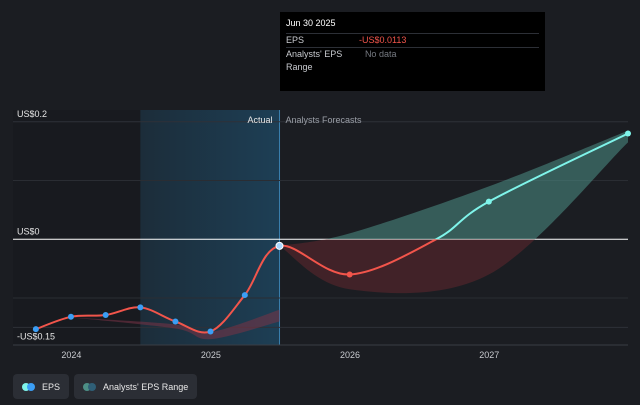  I want to click on legend: EPS Analysts' EPS Range, so click(105, 386).